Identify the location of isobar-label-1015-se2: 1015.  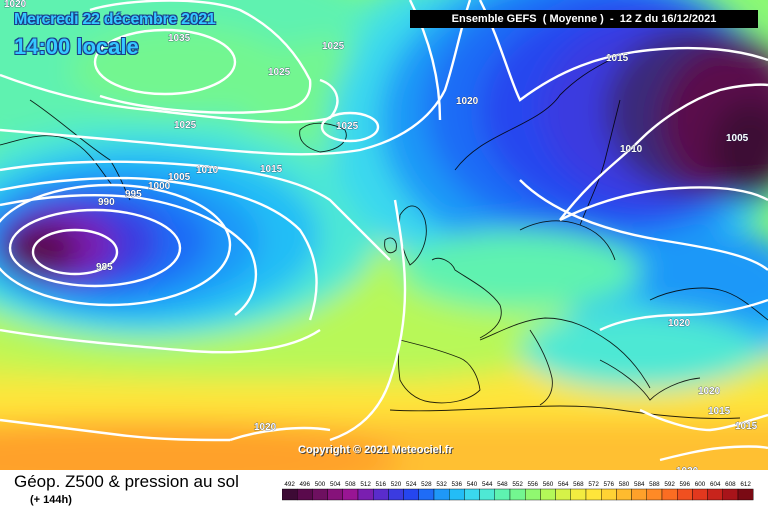
(746, 426).